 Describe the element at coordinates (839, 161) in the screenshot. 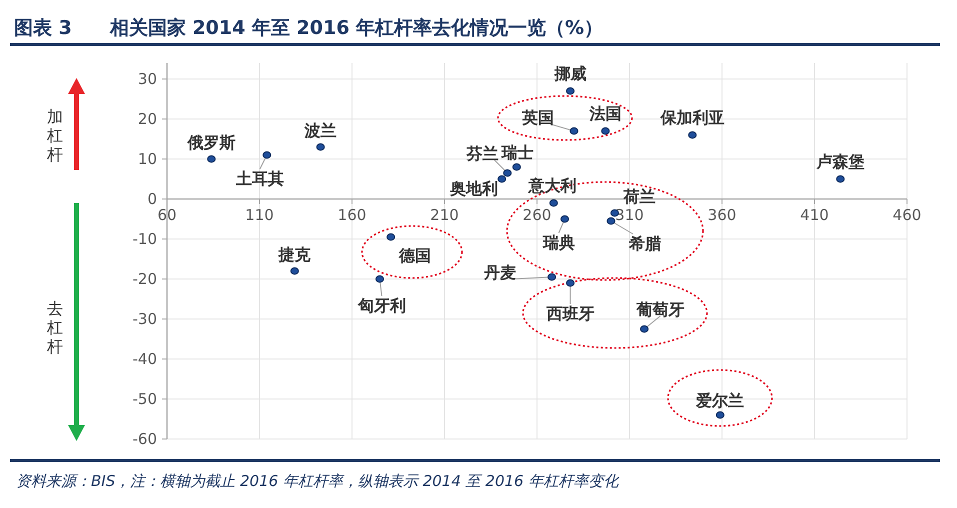

I see `annotation: 卢森堡` at that location.